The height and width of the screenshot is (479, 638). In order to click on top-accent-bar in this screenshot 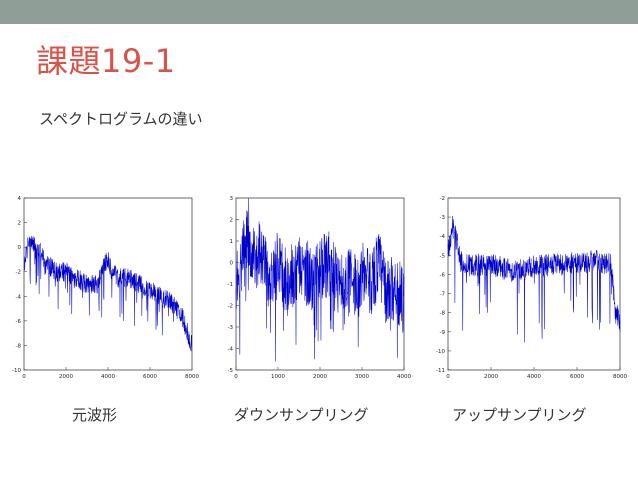, I will do `click(319, 12)`.